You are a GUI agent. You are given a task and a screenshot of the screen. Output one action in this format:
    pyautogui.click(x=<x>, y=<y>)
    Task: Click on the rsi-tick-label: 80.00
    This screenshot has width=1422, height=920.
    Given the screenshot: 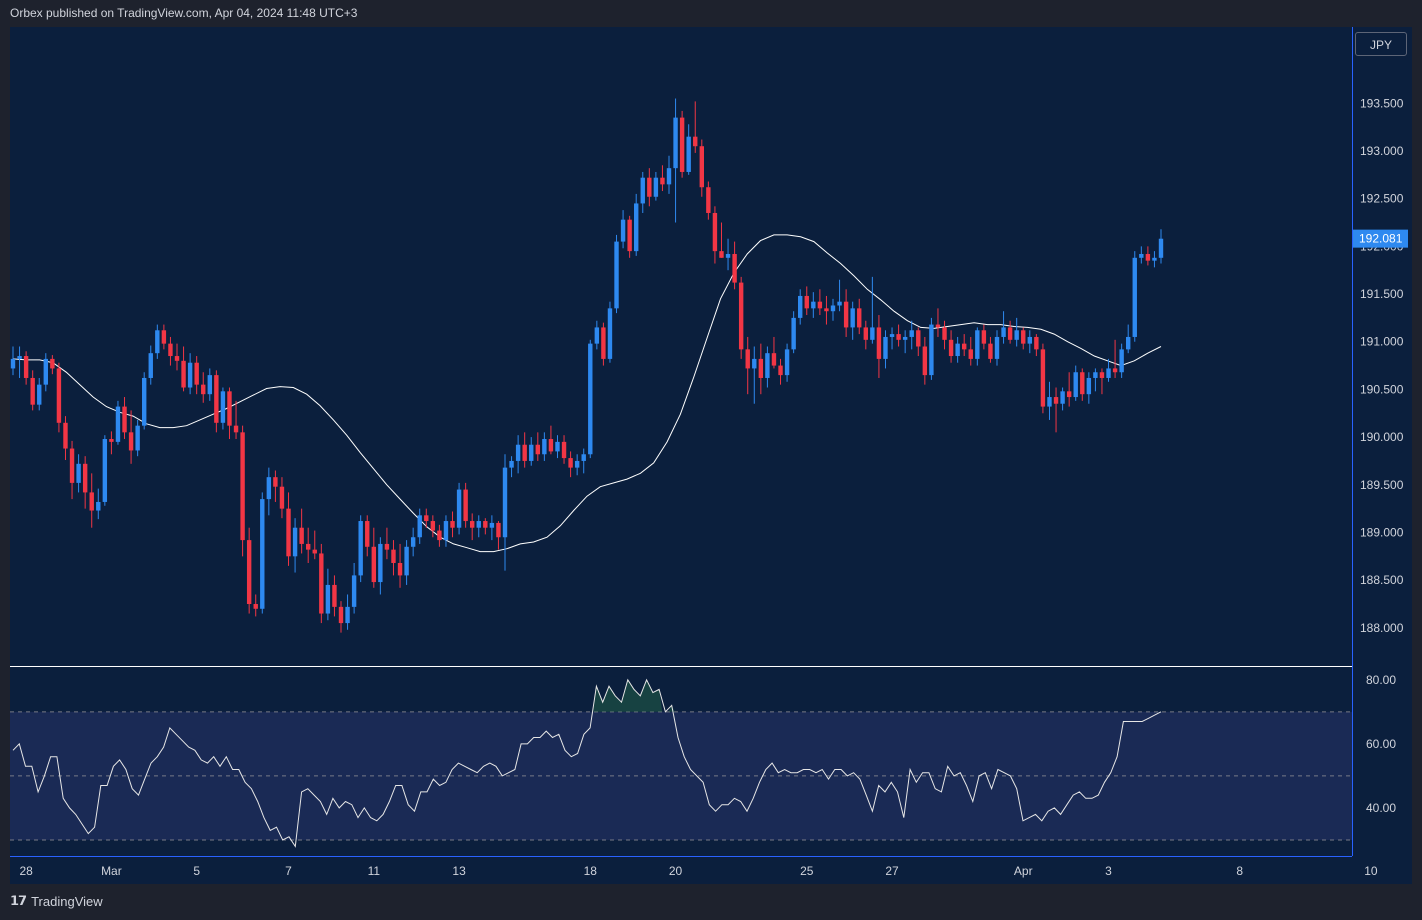 What is the action you would take?
    pyautogui.click(x=1381, y=680)
    